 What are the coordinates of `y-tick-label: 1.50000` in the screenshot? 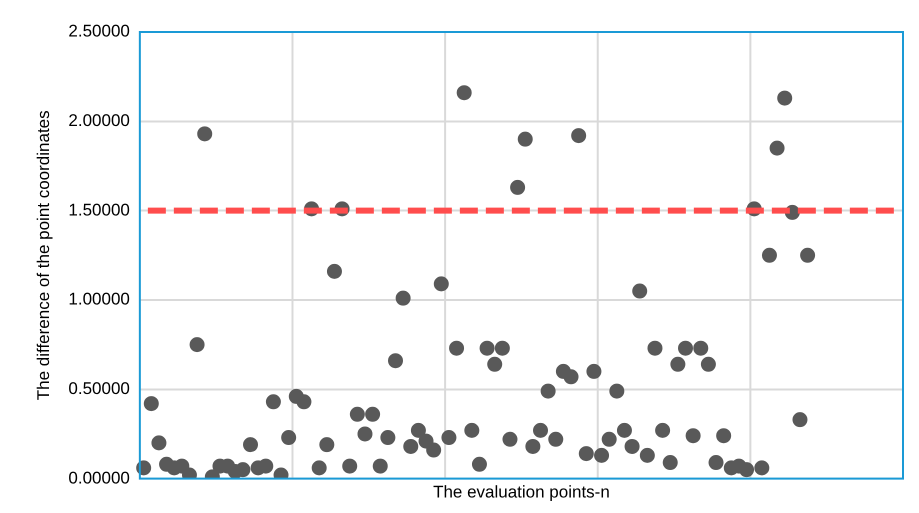 It's located at (99, 210).